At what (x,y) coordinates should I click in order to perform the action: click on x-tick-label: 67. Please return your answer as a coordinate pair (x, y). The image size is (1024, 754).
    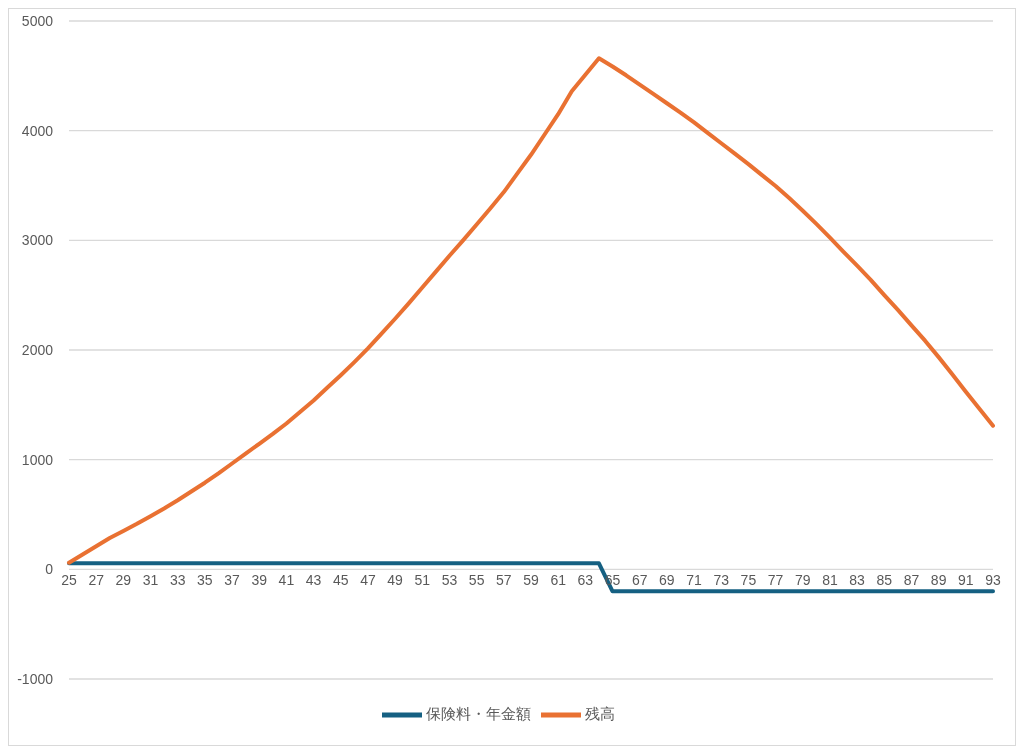
    Looking at the image, I should click on (639, 580).